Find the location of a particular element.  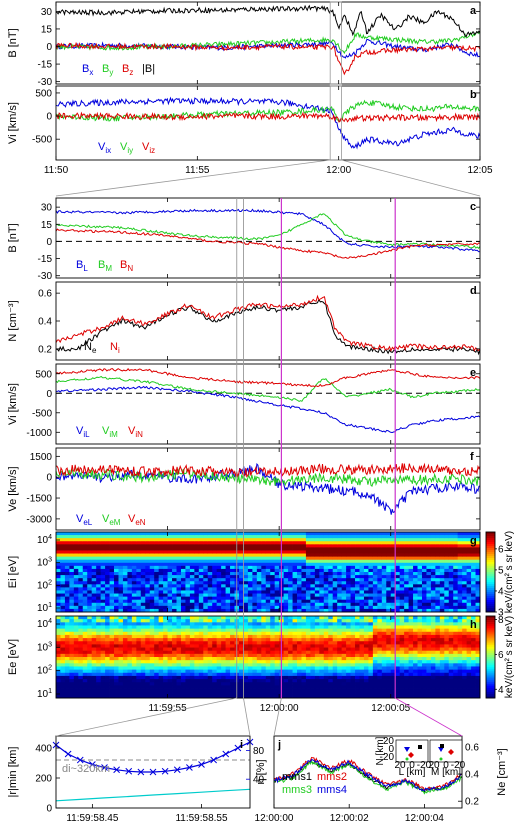

ytick-exp: 4 is located at coordinates (50, 537).